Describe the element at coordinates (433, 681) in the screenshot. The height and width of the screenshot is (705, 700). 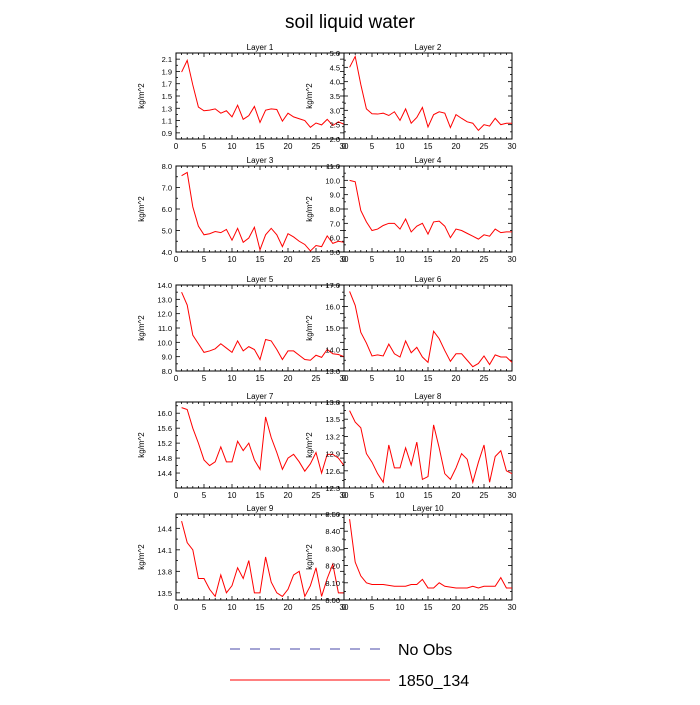
I see `legend-label-1850-134: 1850_134` at that location.